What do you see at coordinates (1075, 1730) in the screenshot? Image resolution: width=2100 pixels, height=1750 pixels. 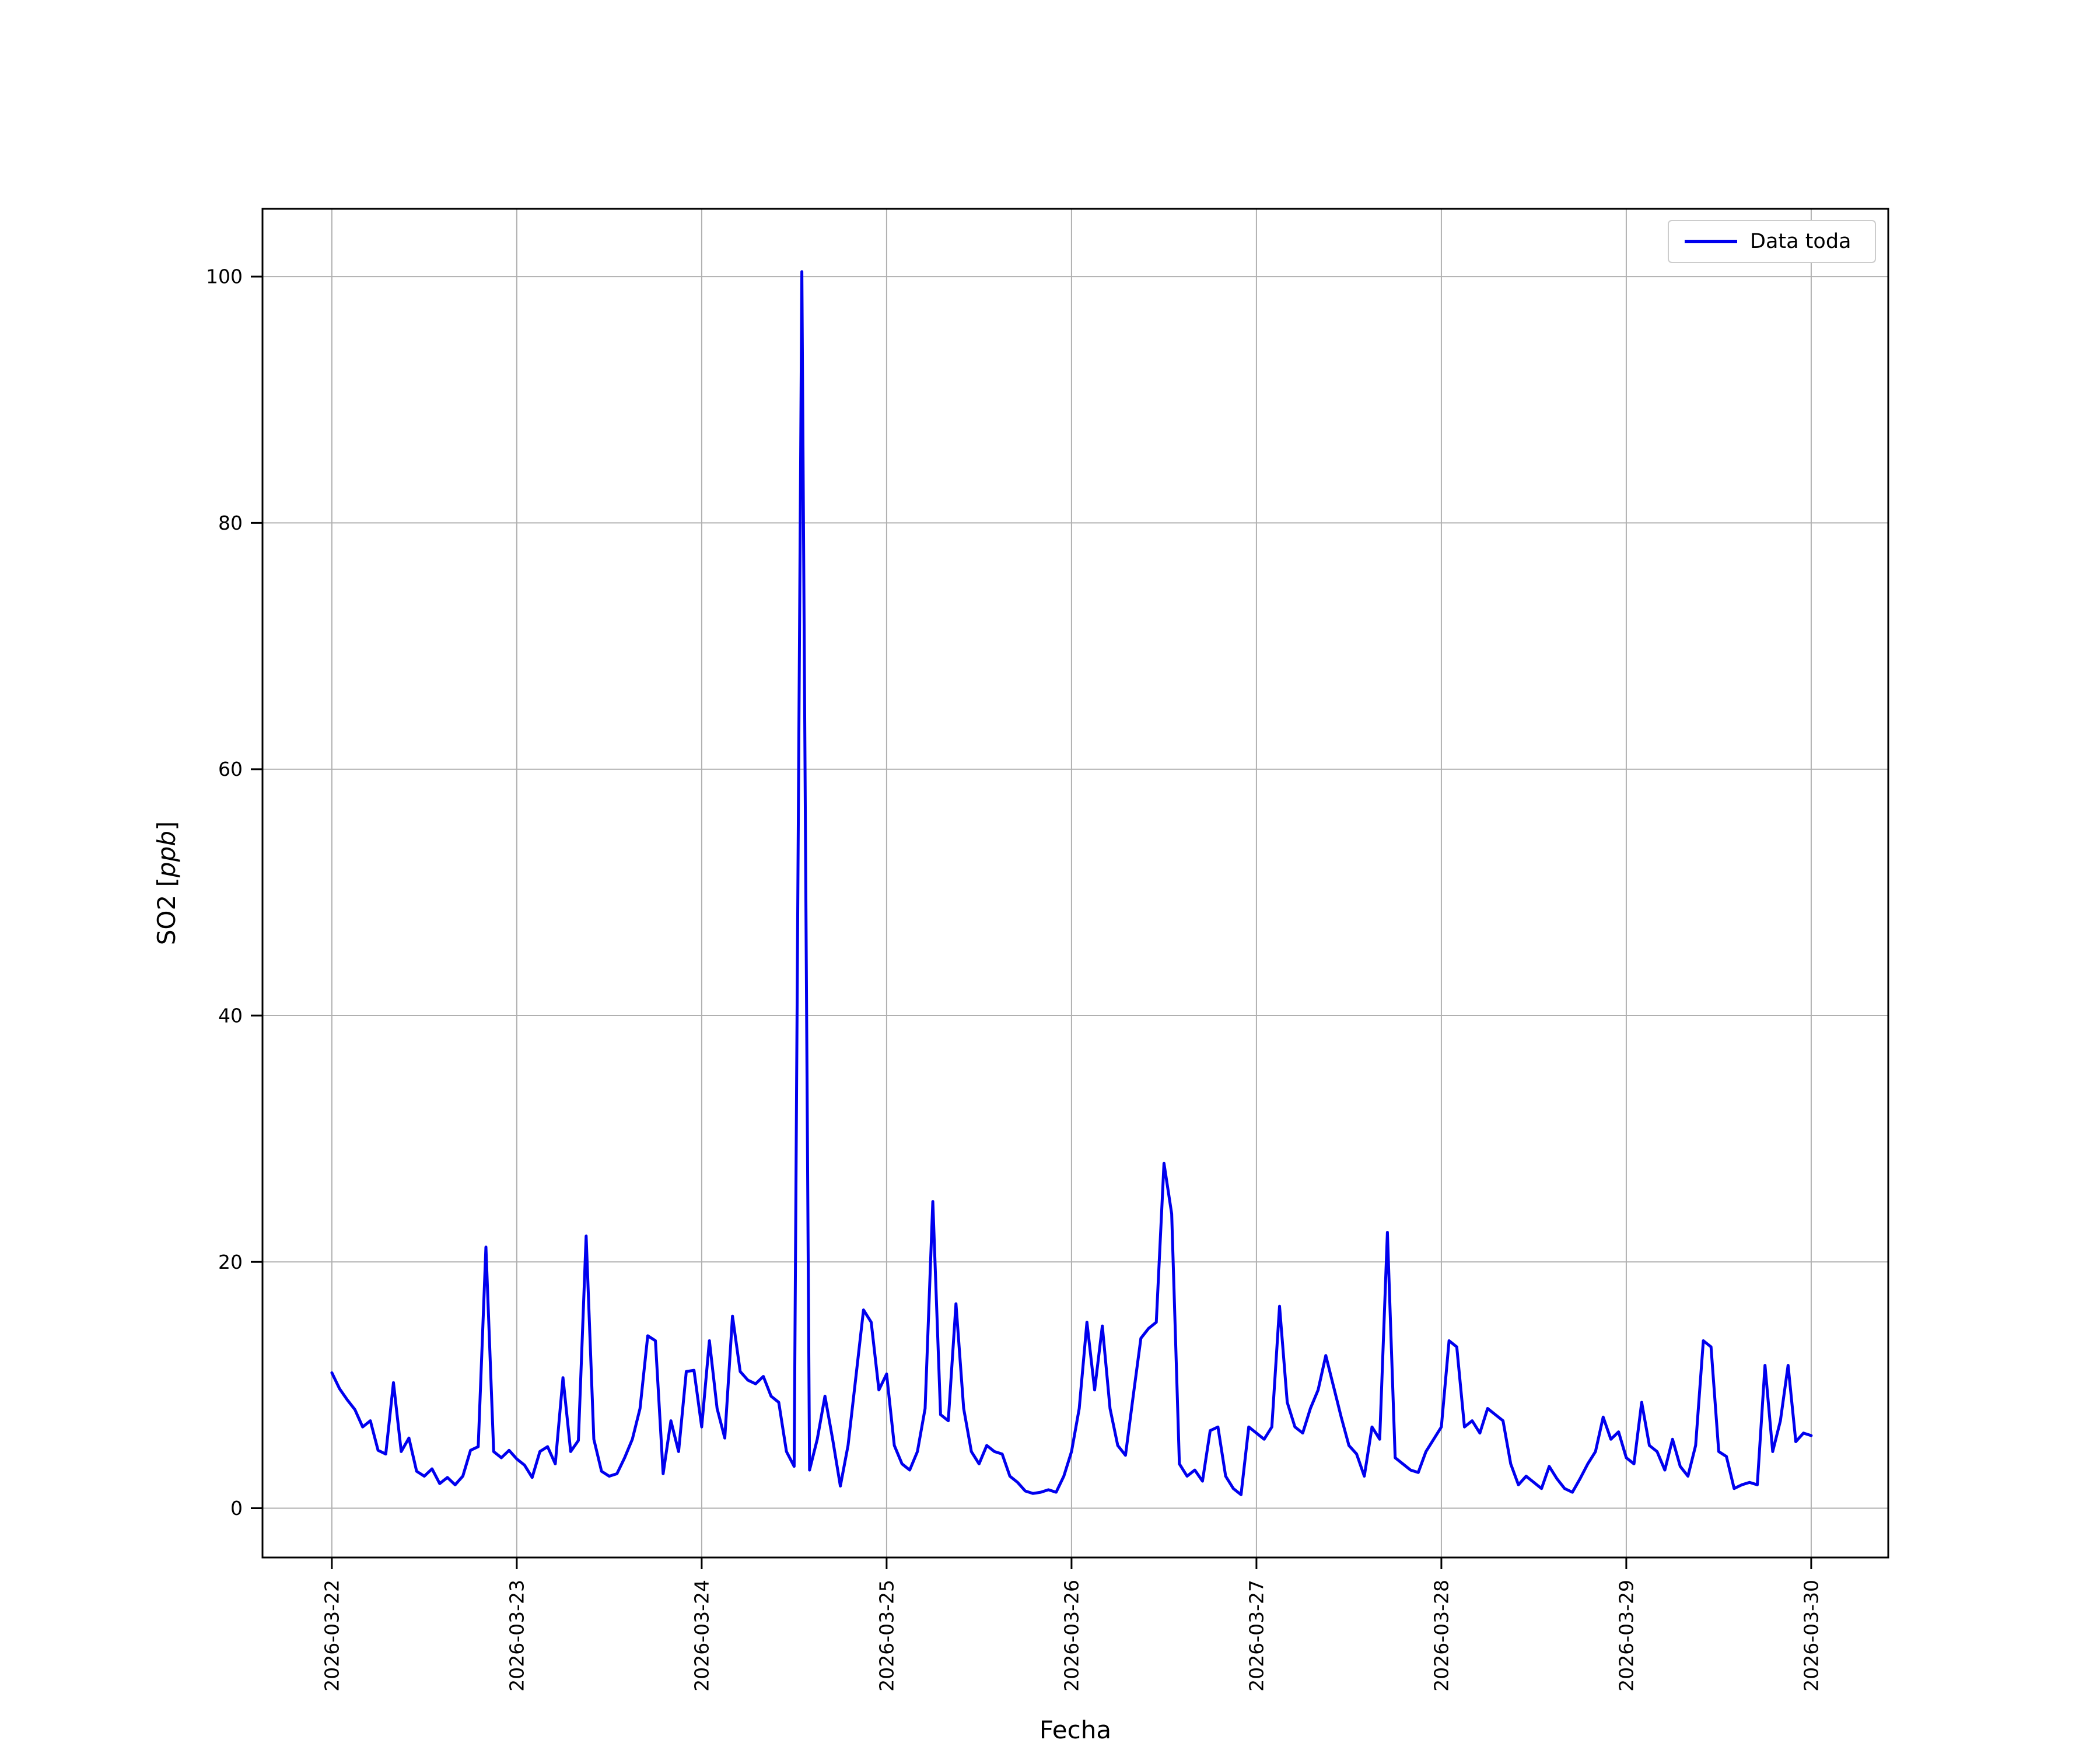 I see `x-axis-label: Fecha` at bounding box center [1075, 1730].